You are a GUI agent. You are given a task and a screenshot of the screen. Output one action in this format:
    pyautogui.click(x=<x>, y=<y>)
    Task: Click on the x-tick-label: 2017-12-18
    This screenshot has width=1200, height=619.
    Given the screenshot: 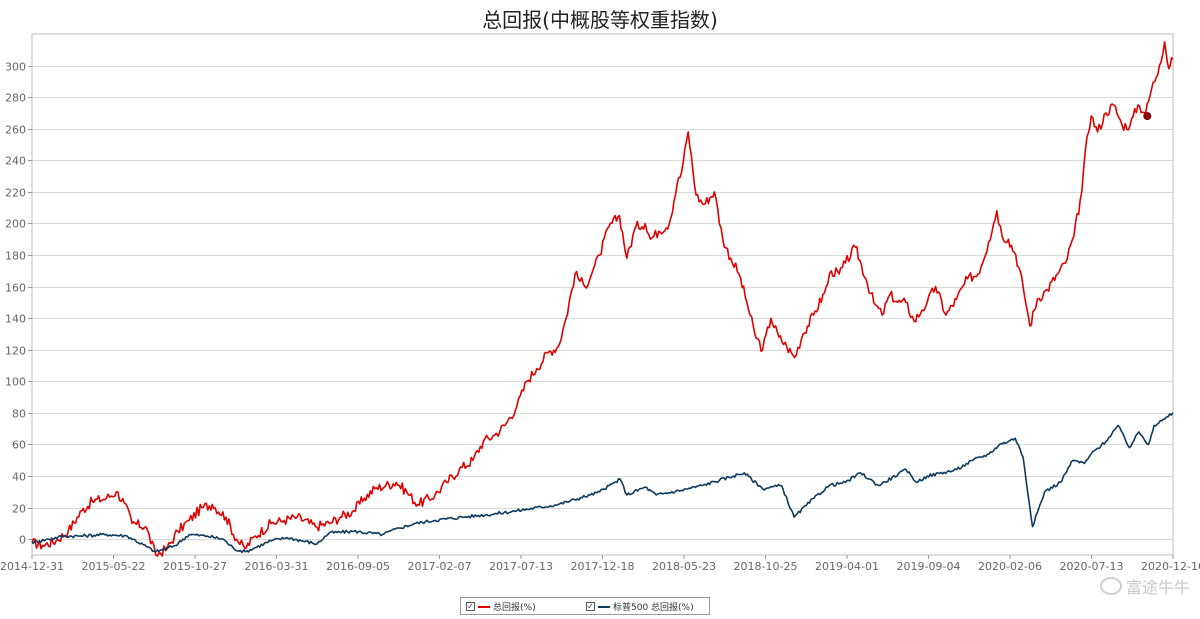 What is the action you would take?
    pyautogui.click(x=603, y=566)
    